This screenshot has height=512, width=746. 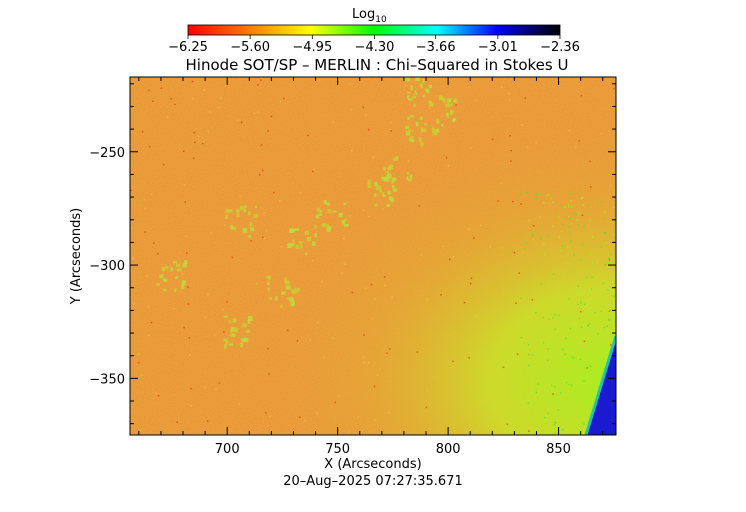 What do you see at coordinates (436, 47) in the screenshot?
I see `colorbar-tick-label: −3.66` at bounding box center [436, 47].